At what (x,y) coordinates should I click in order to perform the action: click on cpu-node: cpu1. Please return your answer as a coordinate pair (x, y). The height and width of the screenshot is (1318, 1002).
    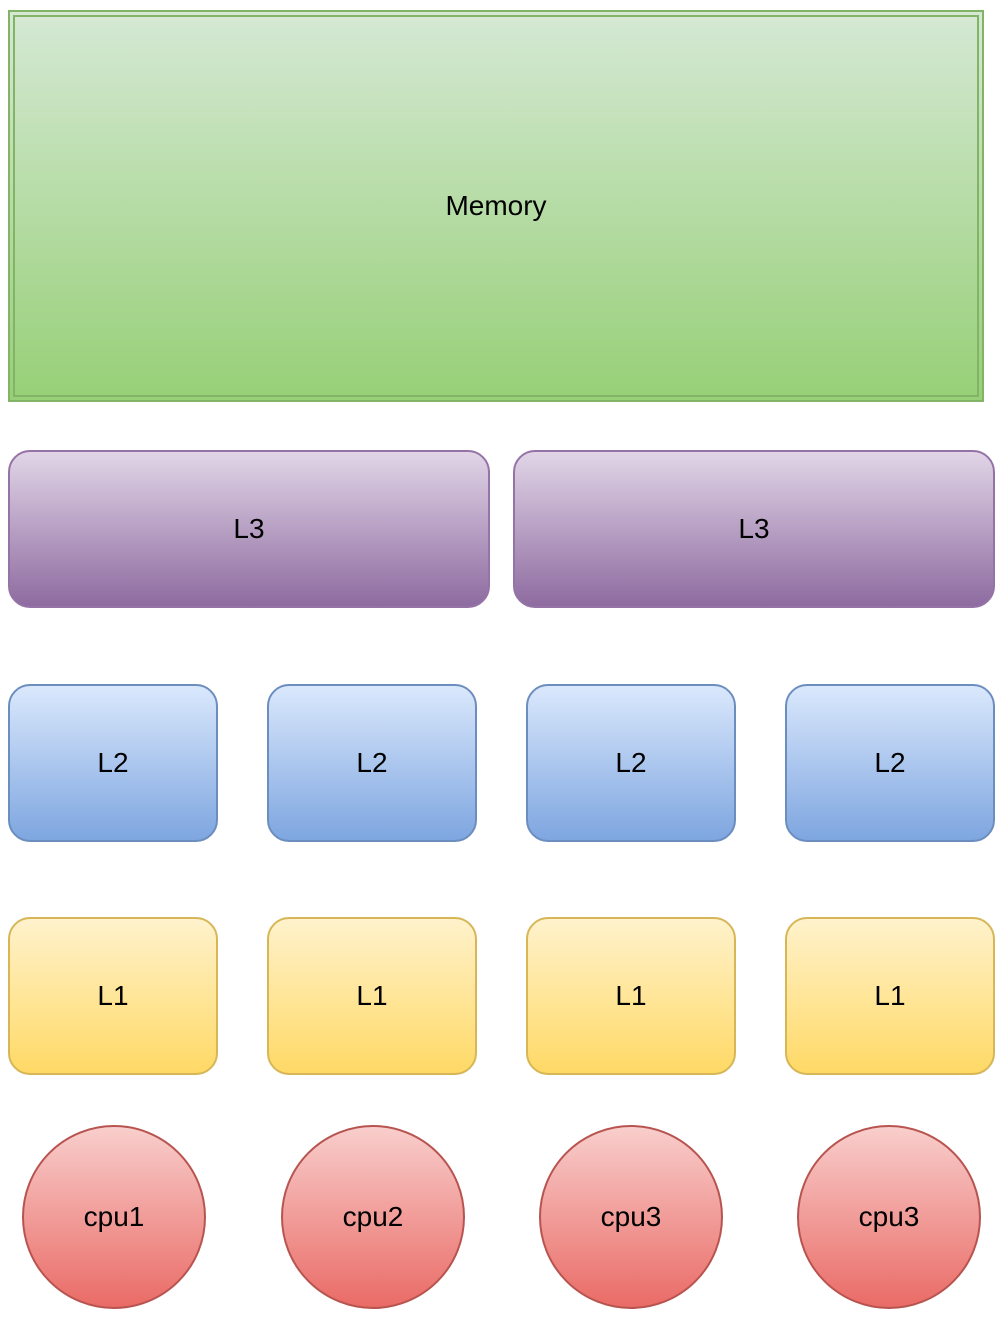
    Looking at the image, I should click on (114, 1217).